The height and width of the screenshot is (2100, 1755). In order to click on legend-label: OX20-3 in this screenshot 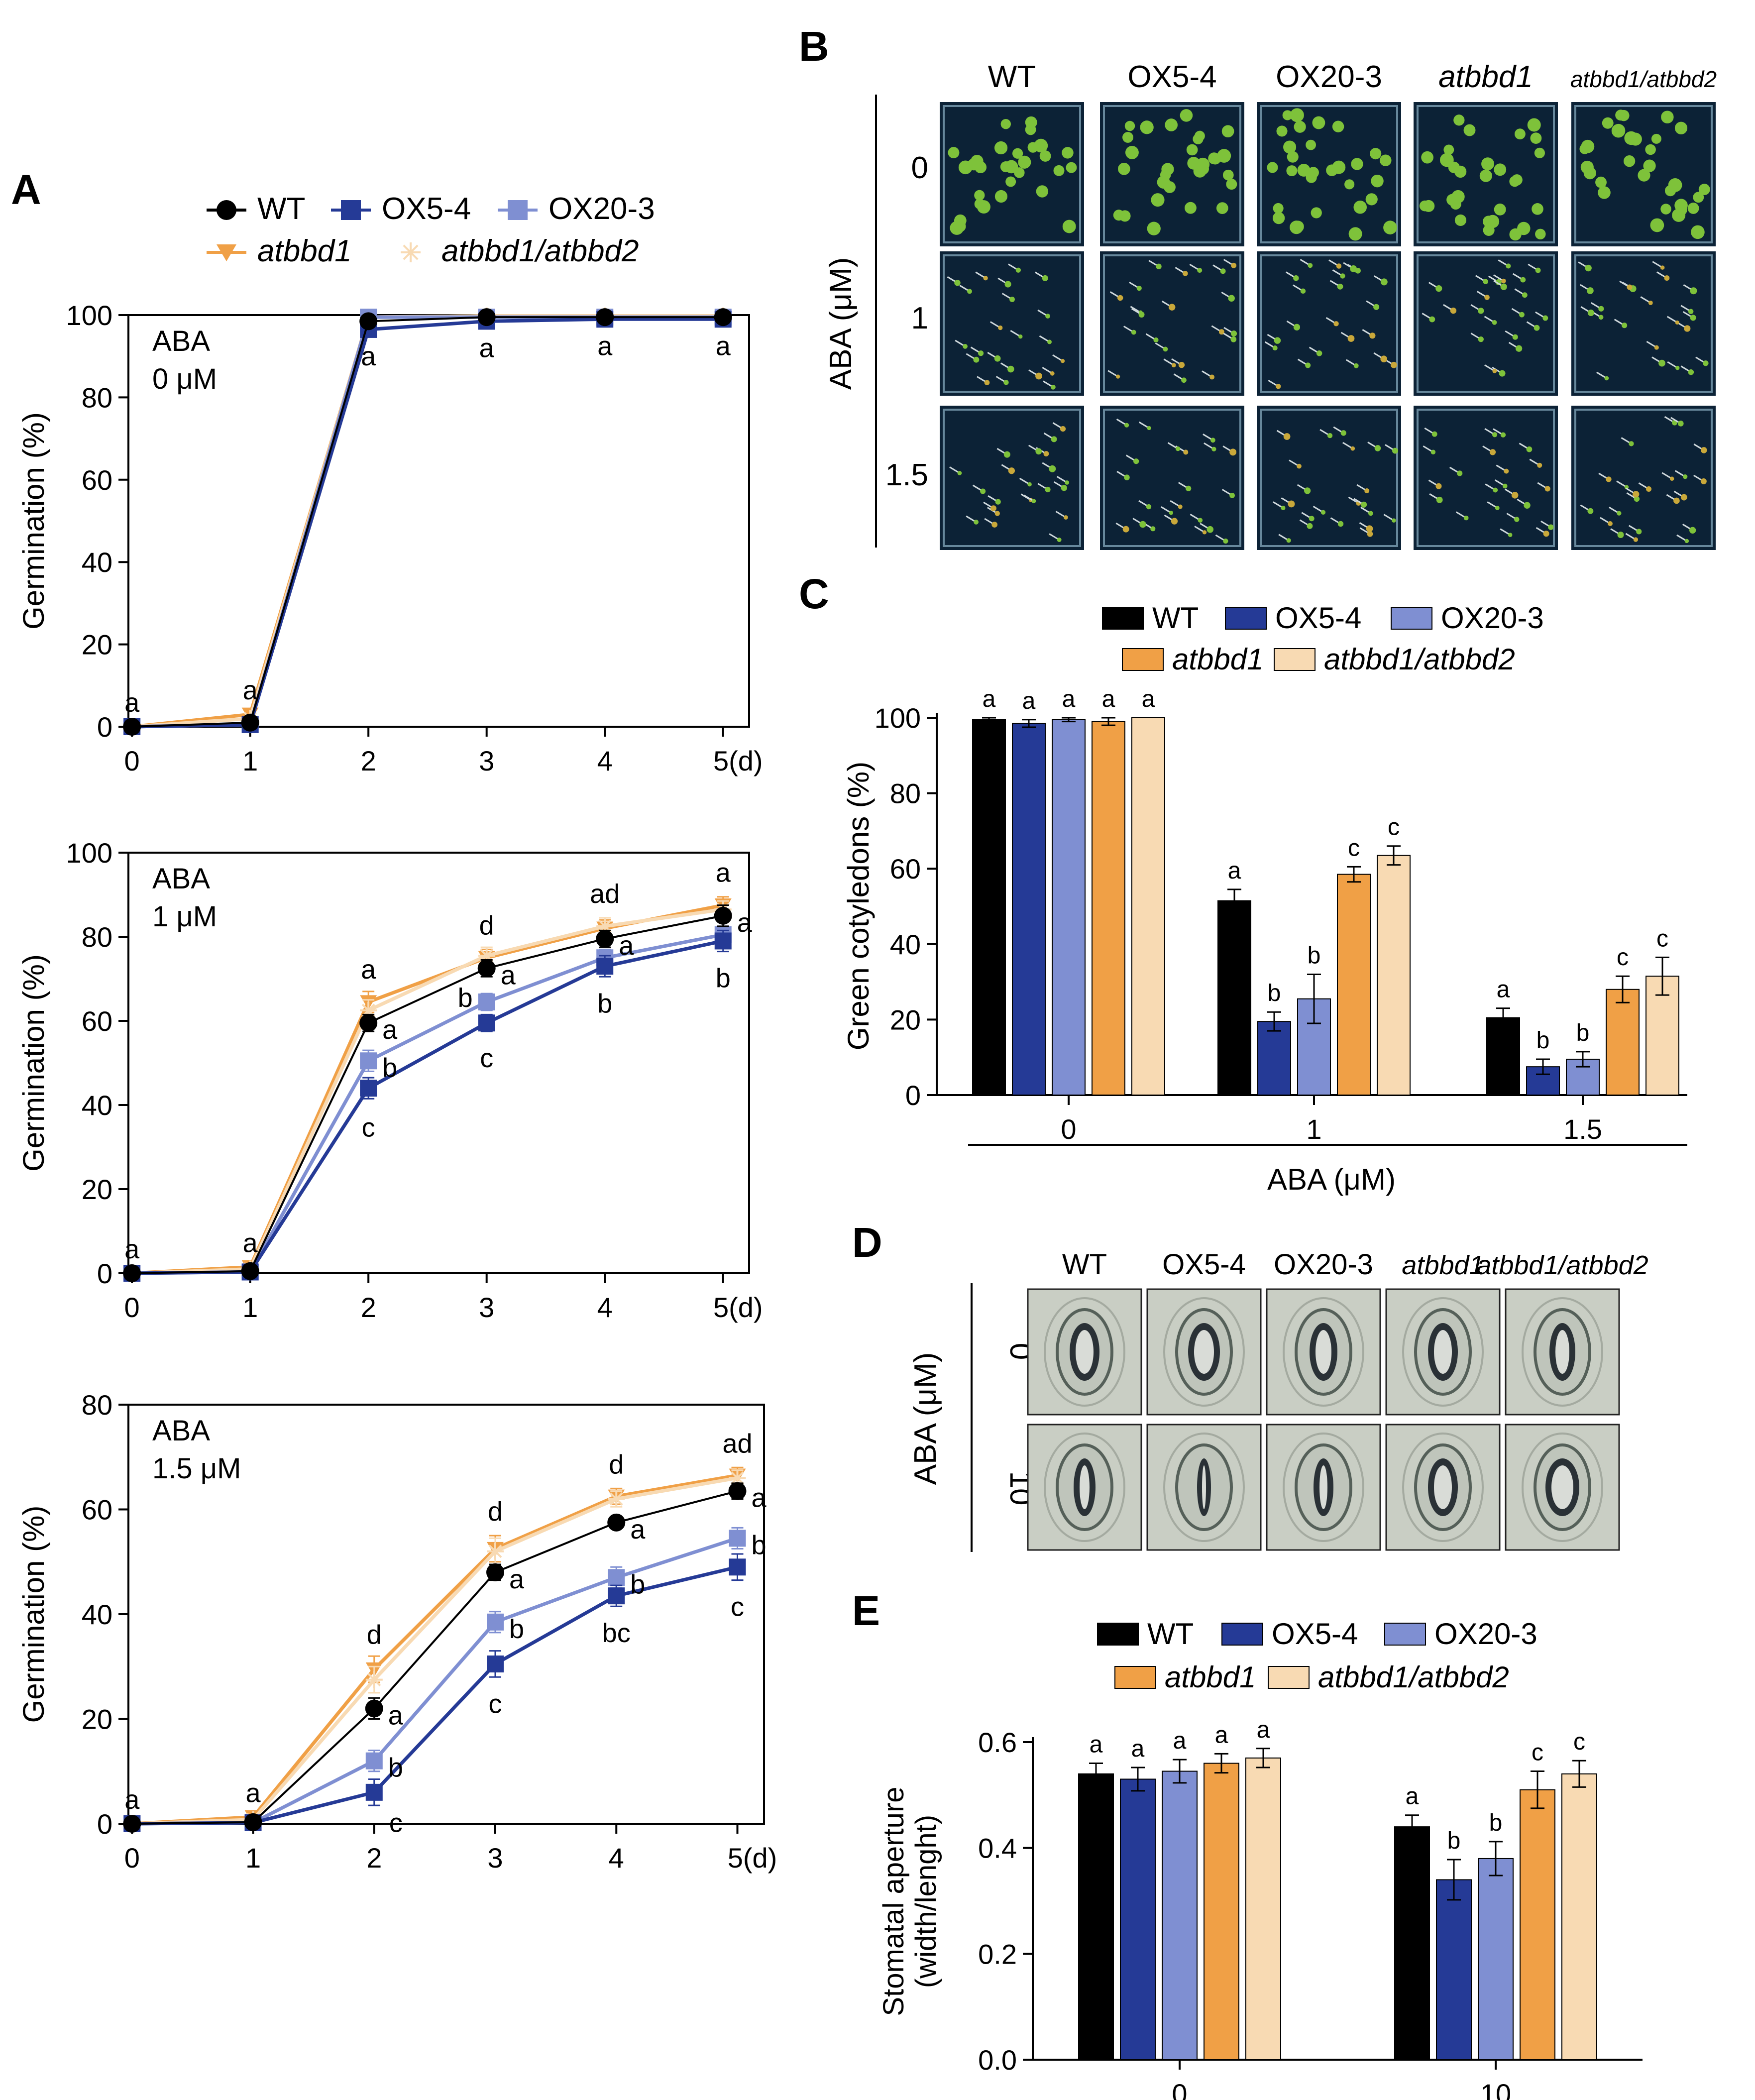, I will do `click(1492, 618)`.